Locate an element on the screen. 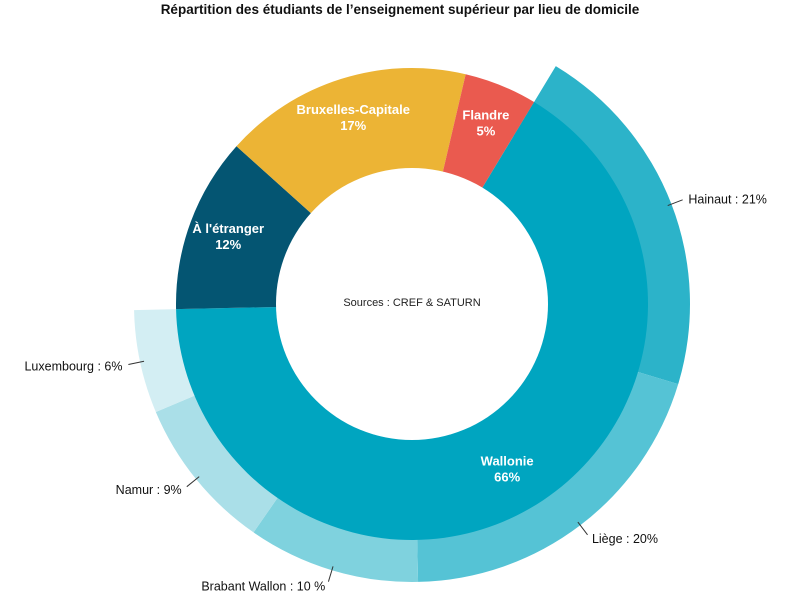 The image size is (800, 597). outer-label-brabant-wallon: Brabant Wallon : 10 % is located at coordinates (263, 587).